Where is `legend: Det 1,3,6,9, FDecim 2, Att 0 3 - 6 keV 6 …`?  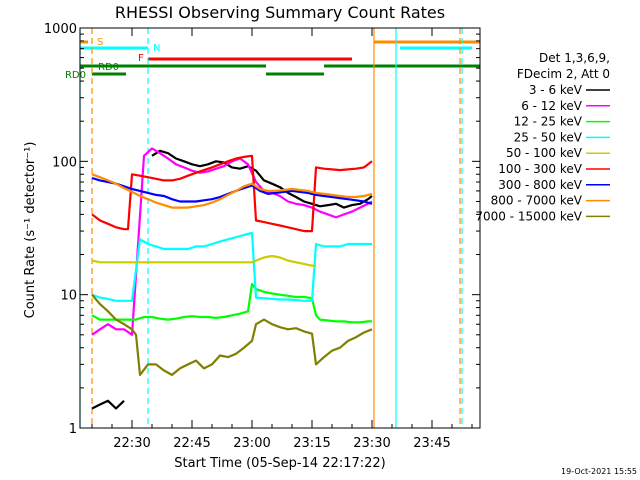 legend: Det 1,3,6,9, FDecim 2, Att 0 3 - 6 keV 6 … is located at coordinates (542, 137).